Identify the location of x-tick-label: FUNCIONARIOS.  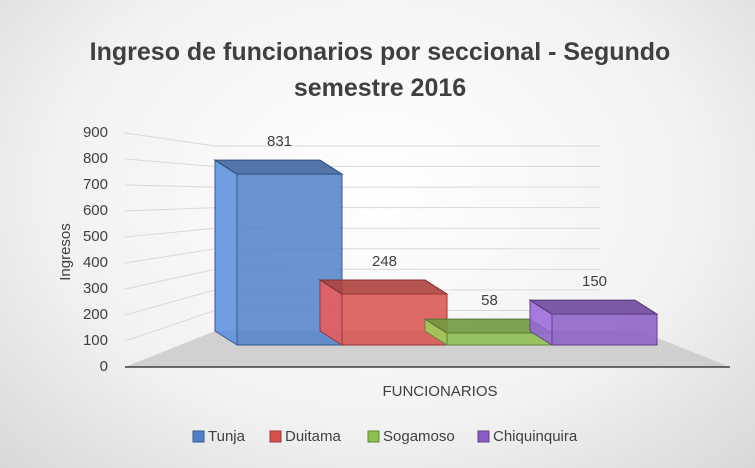
(439, 391).